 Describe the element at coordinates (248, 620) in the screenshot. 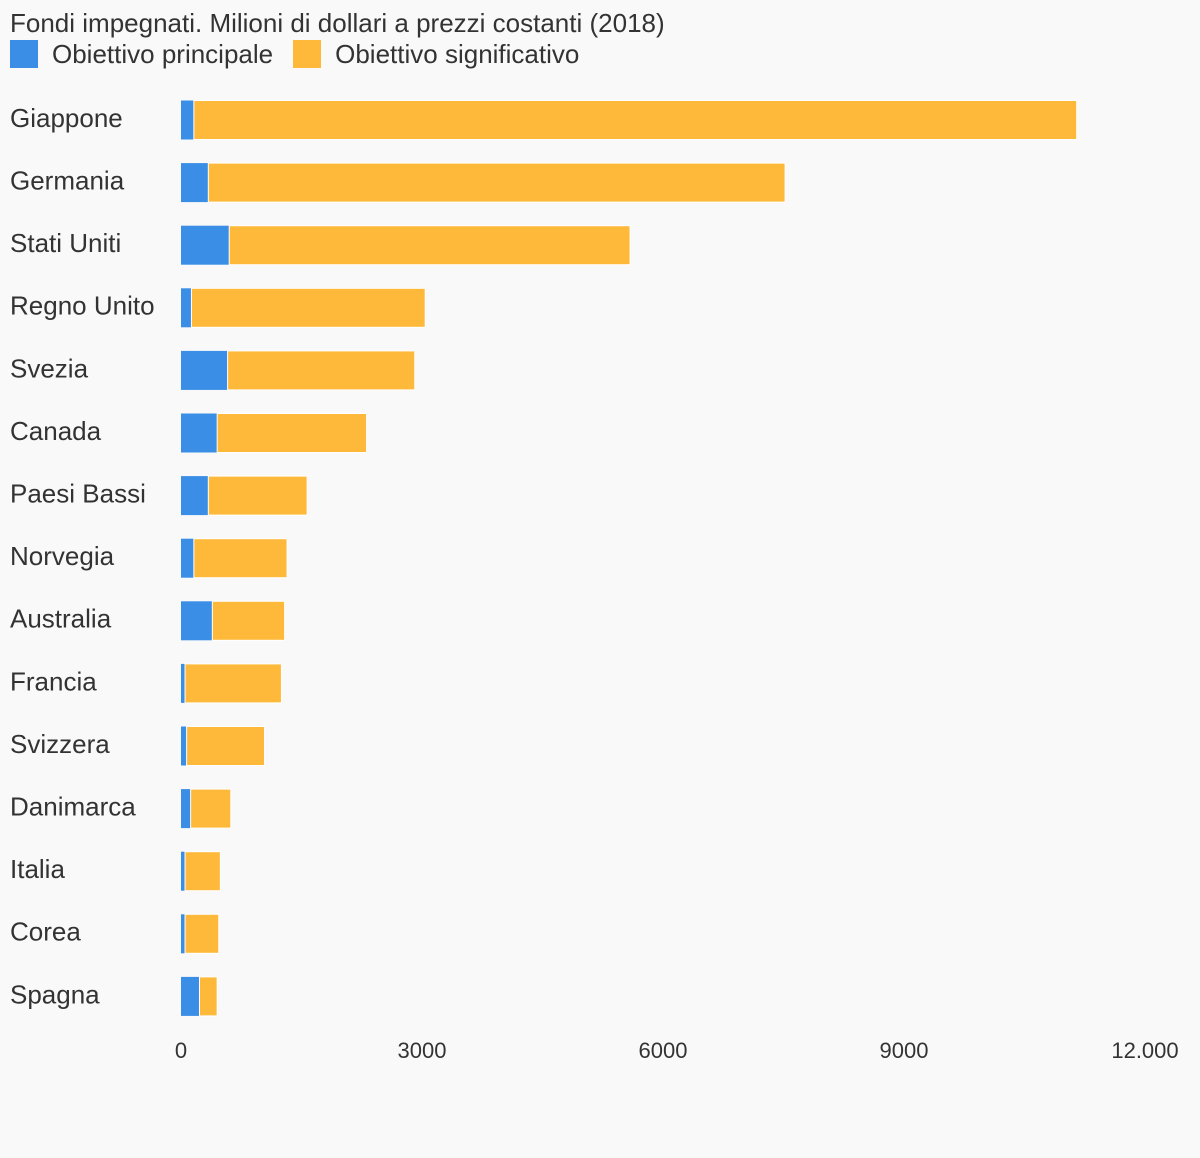

I see `bar-australia-obiettivo-significativo` at that location.